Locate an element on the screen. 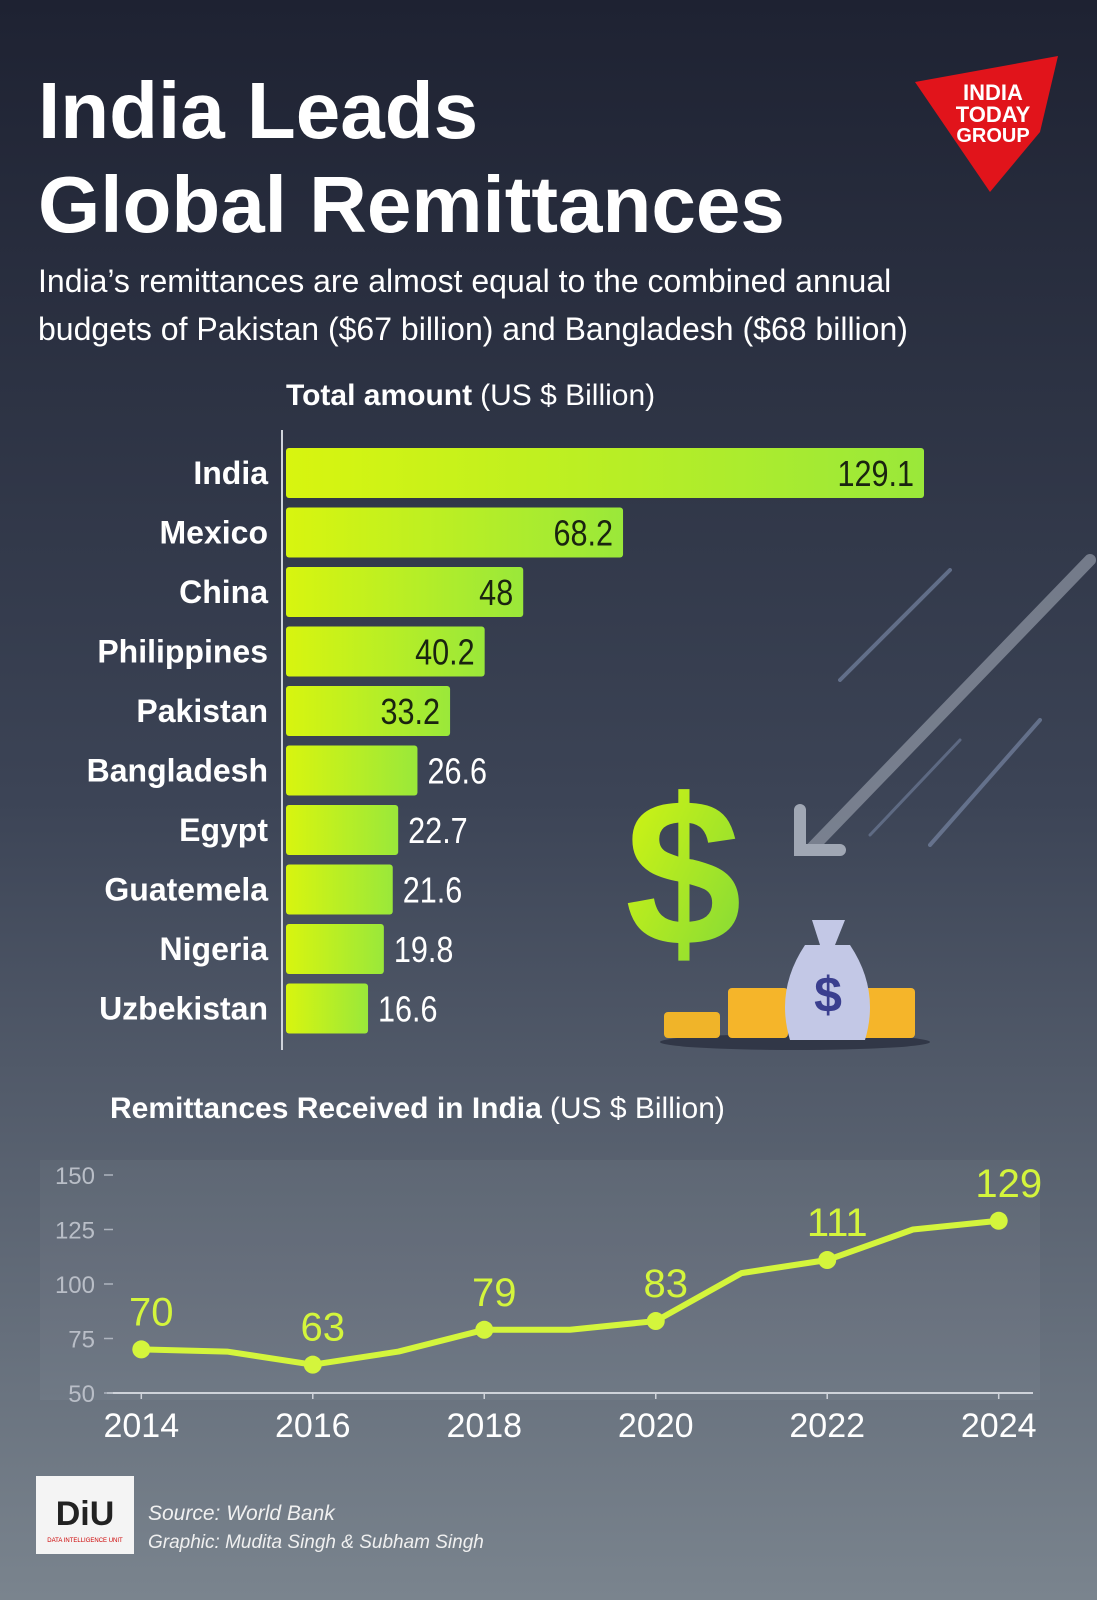 This screenshot has height=1600, width=1097. data-label: 111 is located at coordinates (837, 1223).